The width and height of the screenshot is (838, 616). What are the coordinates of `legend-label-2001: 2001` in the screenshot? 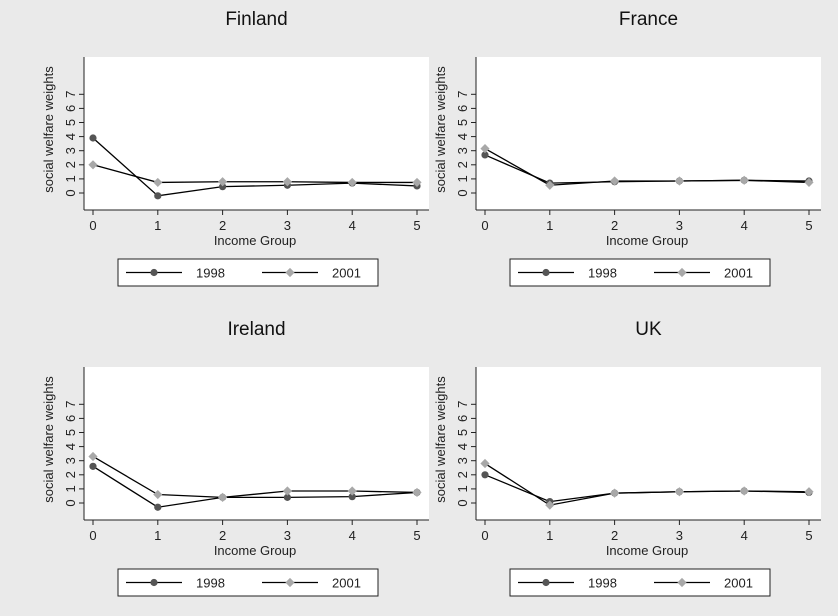 It's located at (346, 583).